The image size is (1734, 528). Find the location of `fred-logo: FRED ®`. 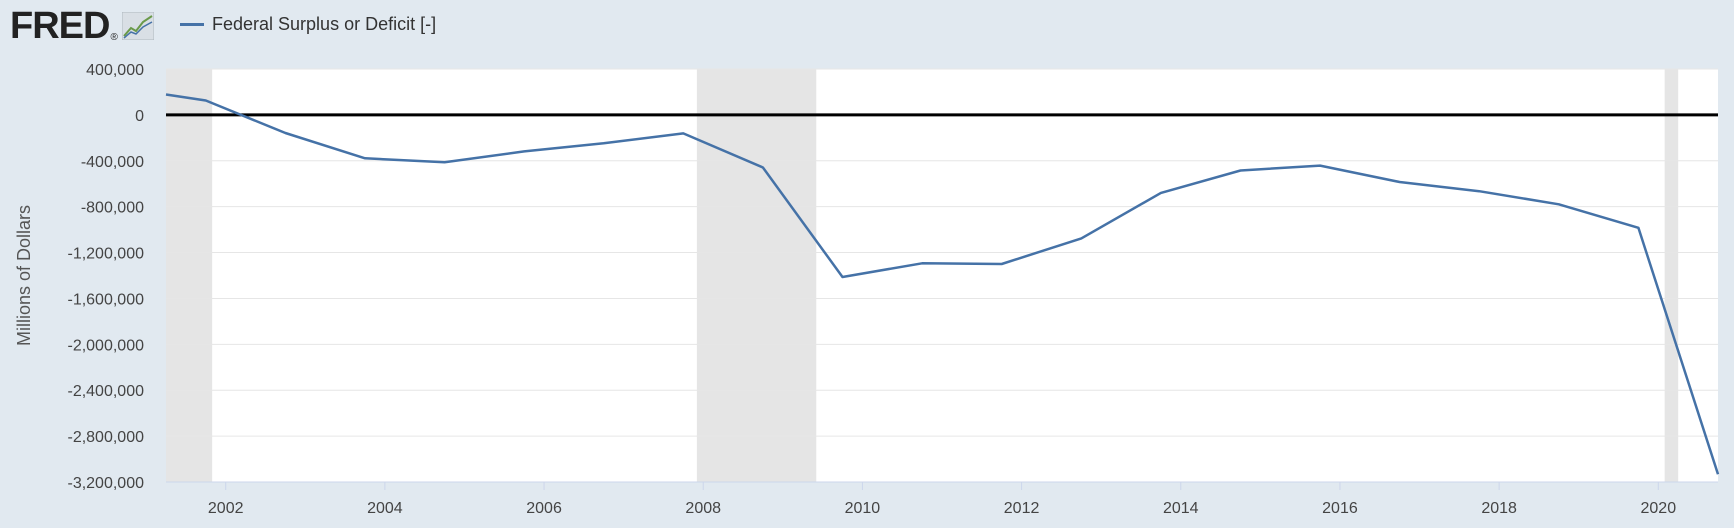

fred-logo: FRED ® is located at coordinates (82, 26).